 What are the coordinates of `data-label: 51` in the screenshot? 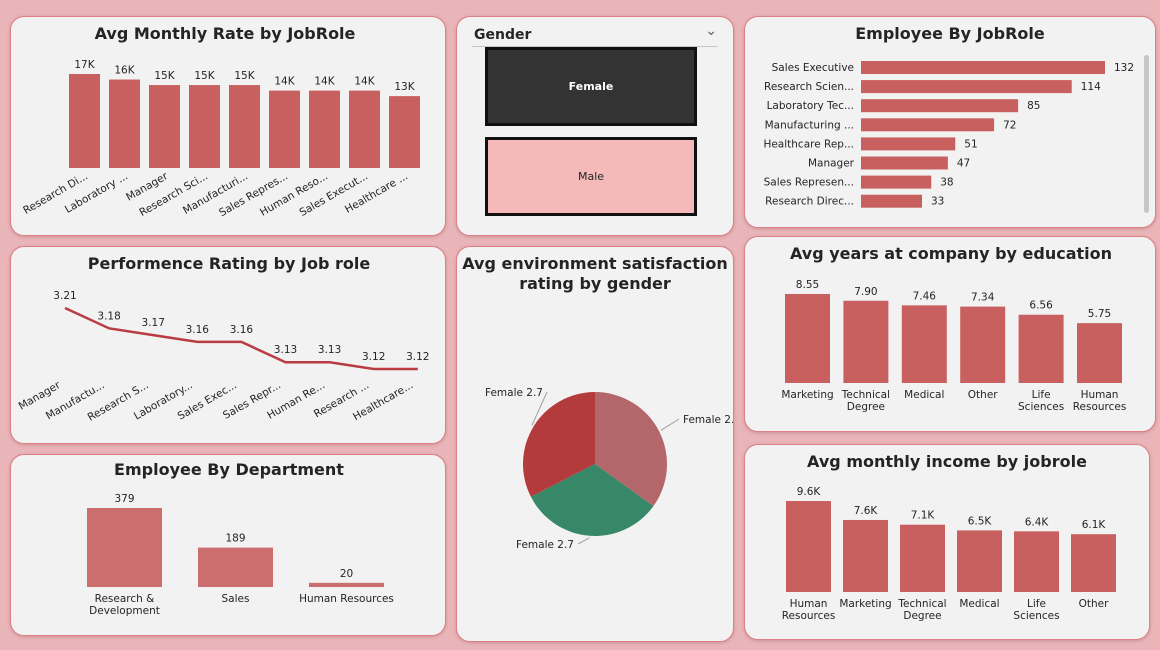 It's located at (970, 144).